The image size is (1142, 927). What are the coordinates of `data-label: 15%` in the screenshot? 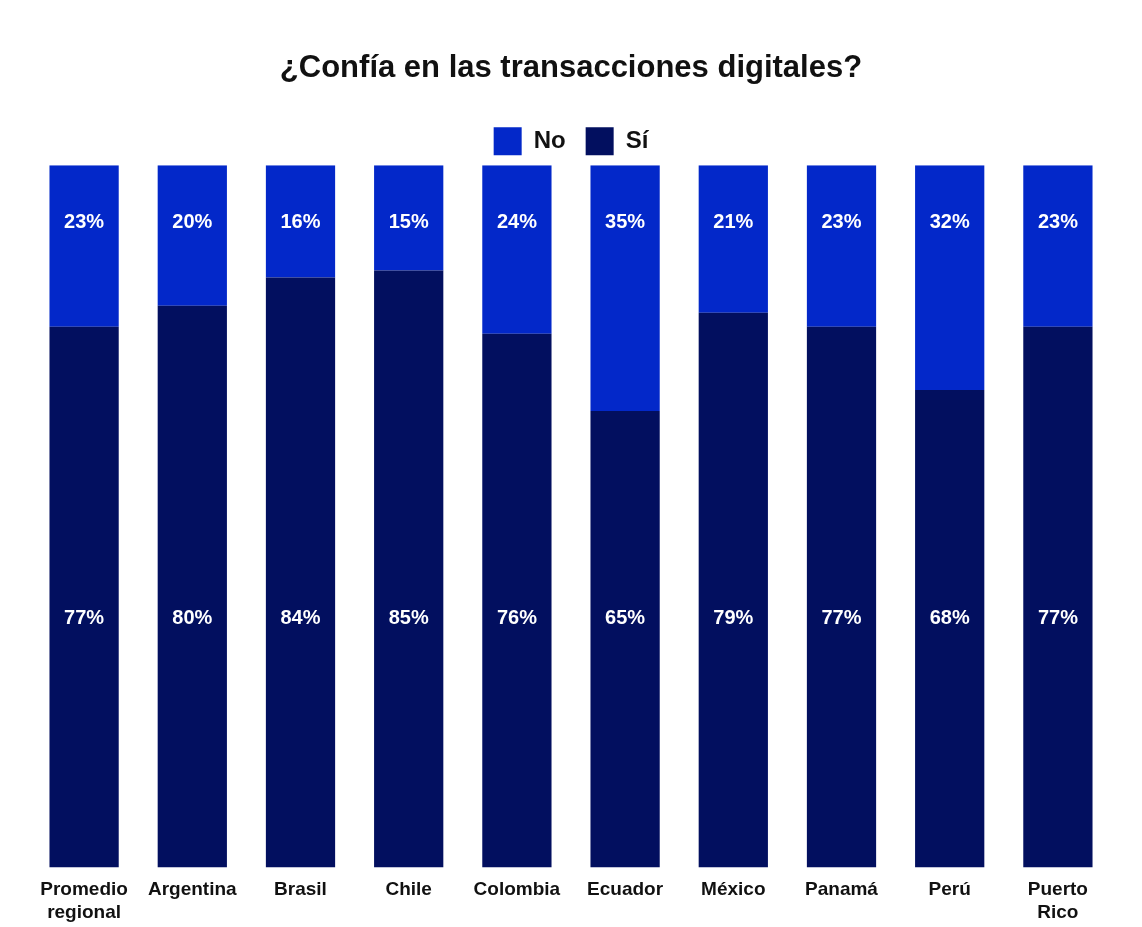 It's located at (408, 220).